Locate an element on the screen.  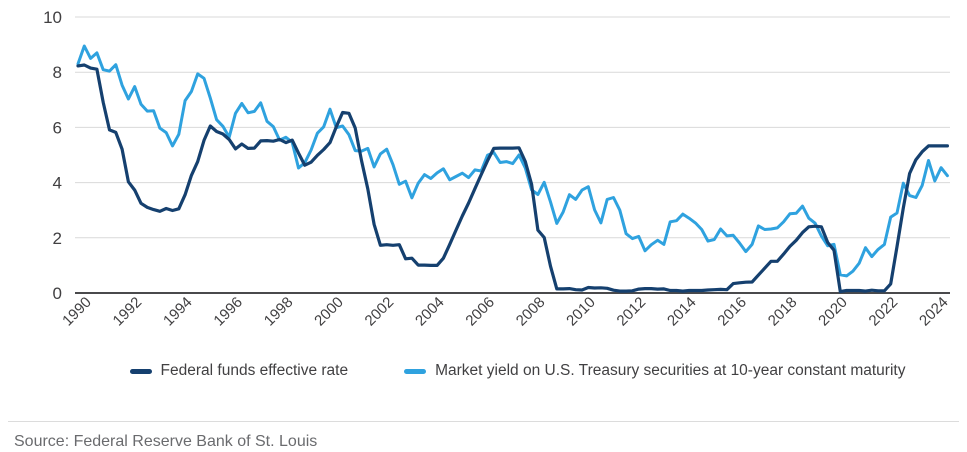
x-tick-label: 2010 is located at coordinates (581, 312).